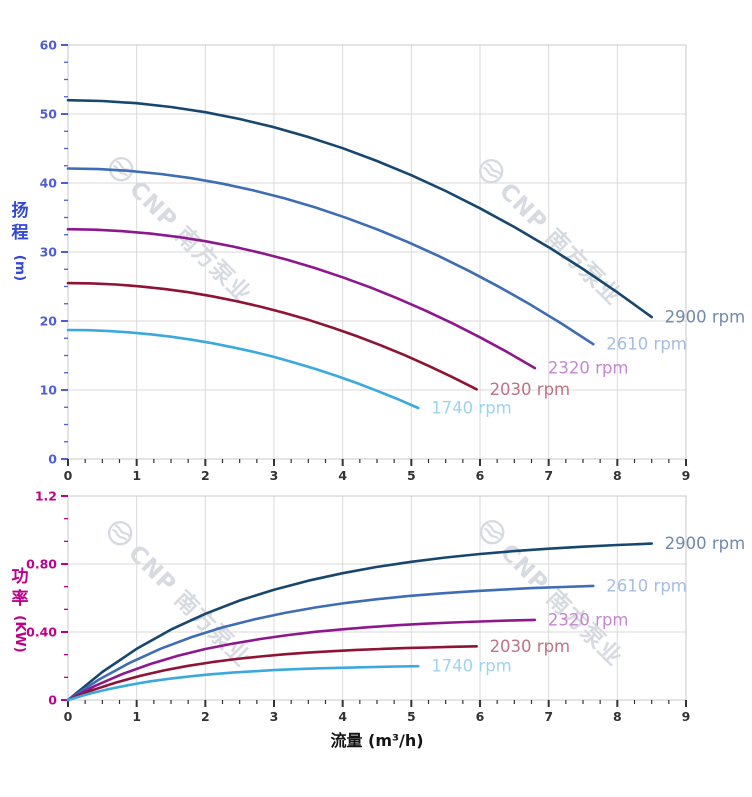 Image resolution: width=752 pixels, height=797 pixels. I want to click on flow-x-axis-title: 流量 (m³/h), so click(377, 740).